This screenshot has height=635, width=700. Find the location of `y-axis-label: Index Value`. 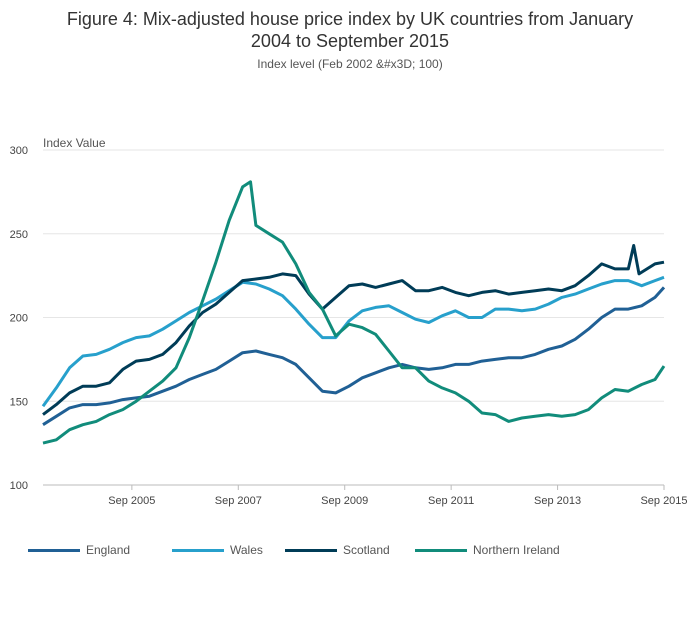

y-axis-label: Index Value is located at coordinates (74, 143).